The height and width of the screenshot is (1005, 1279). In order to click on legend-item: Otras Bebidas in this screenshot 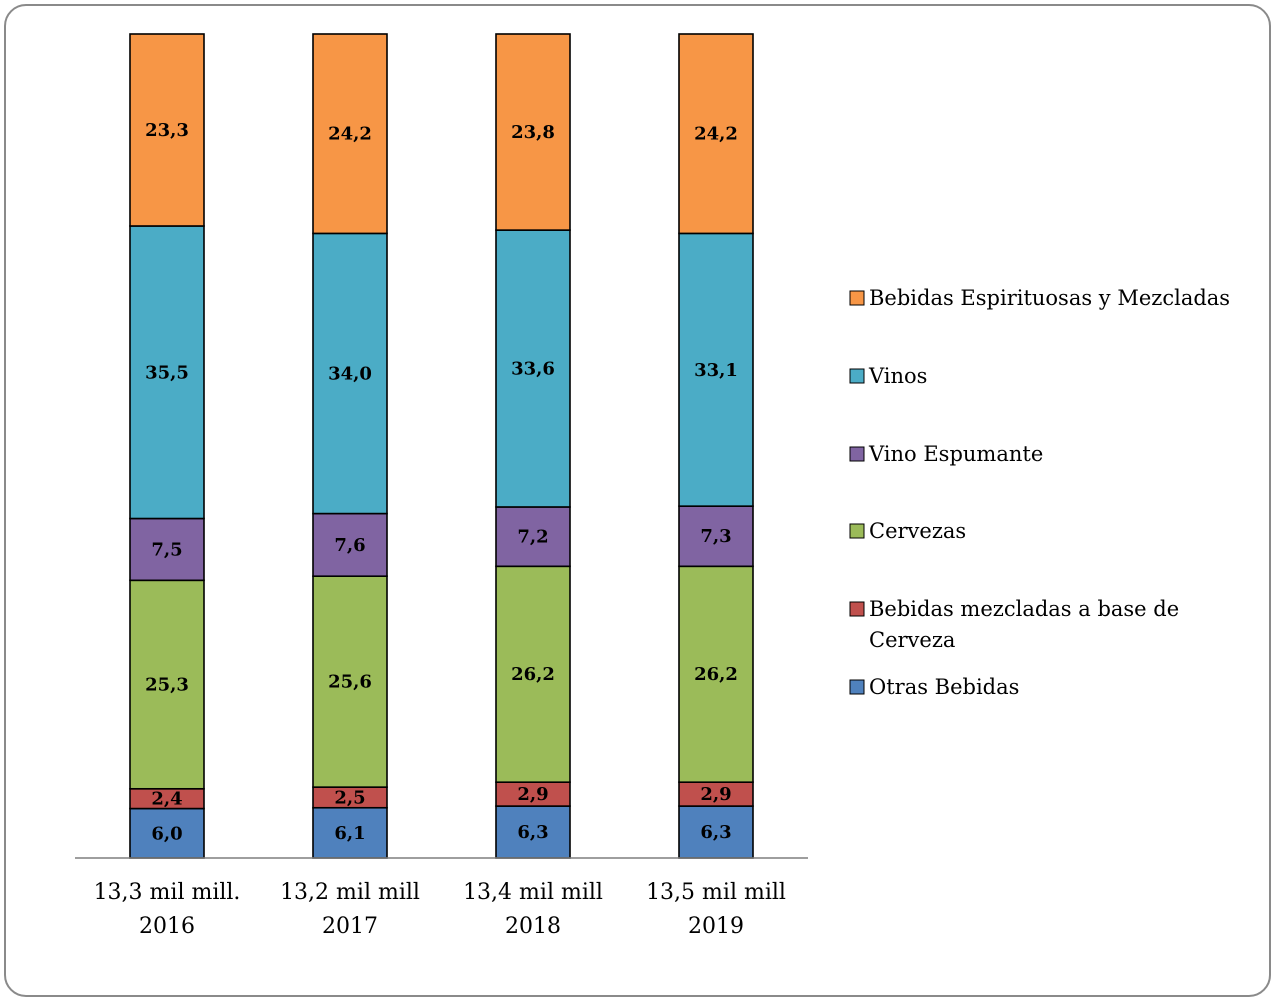, I will do `click(934, 687)`.